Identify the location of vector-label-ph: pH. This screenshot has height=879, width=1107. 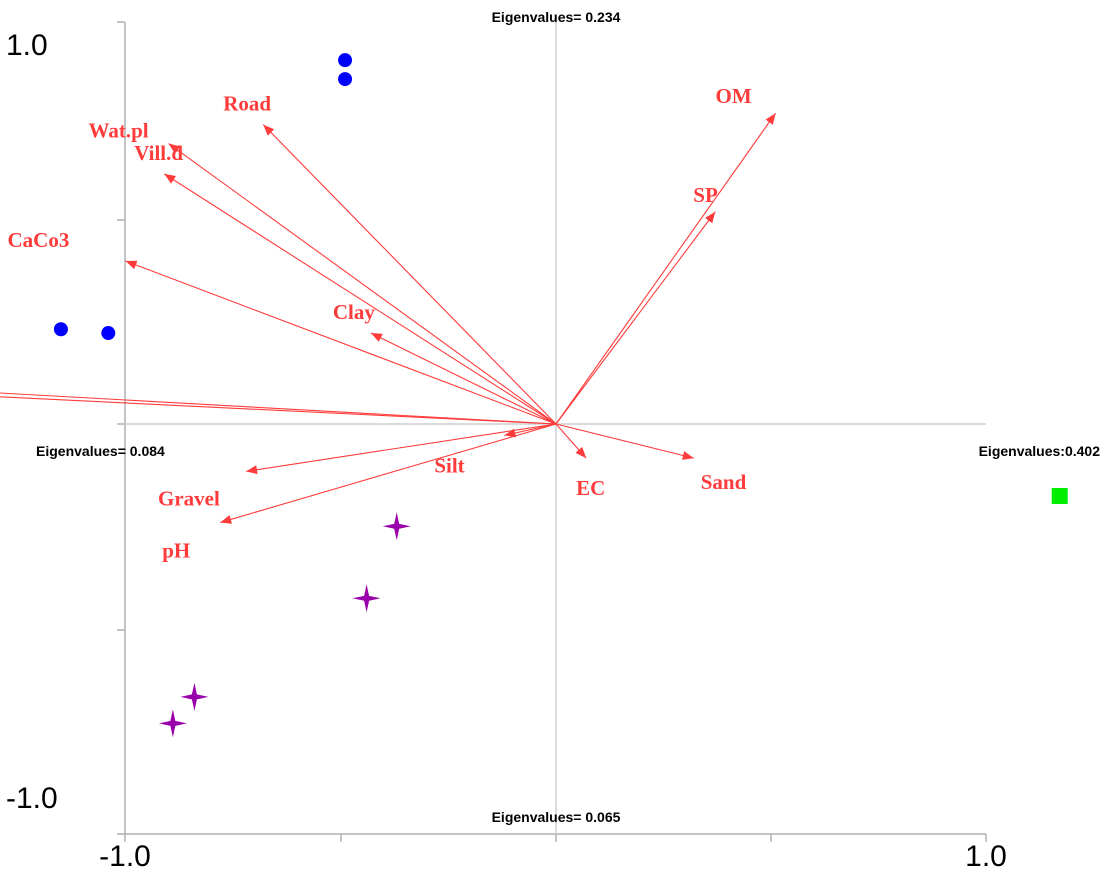
(176, 551).